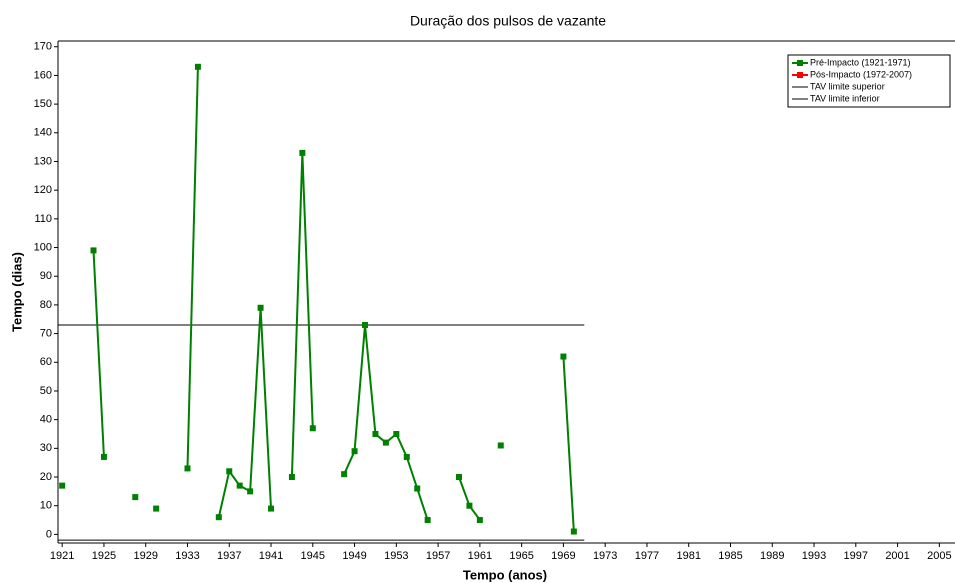 This screenshot has width=955, height=583. I want to click on legend-label: TAV limite superior, so click(847, 86).